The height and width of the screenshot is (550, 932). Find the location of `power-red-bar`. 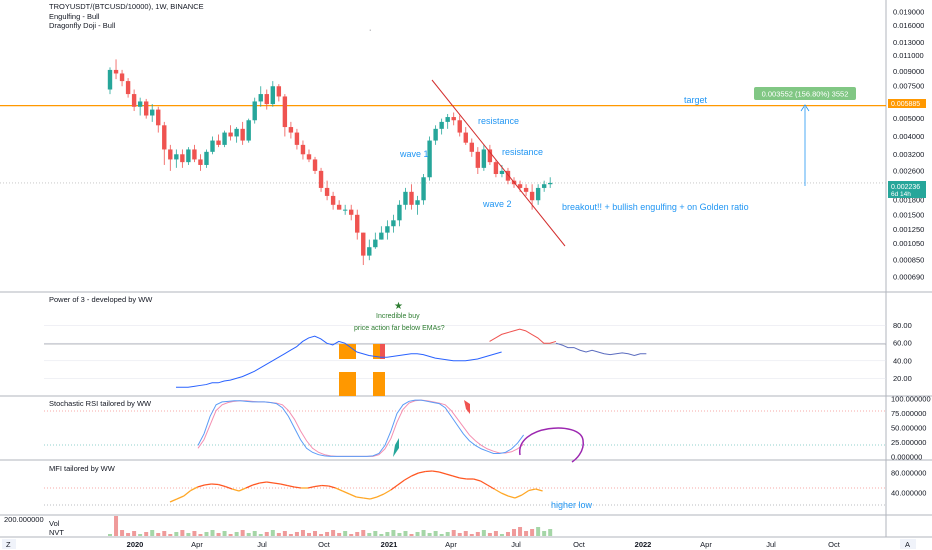

power-red-bar is located at coordinates (382, 351).